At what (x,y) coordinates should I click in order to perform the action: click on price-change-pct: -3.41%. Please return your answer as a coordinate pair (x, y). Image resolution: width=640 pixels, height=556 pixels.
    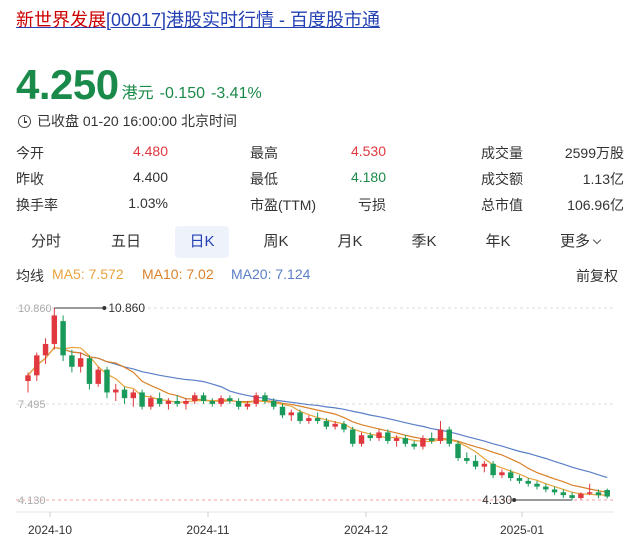
    Looking at the image, I should click on (236, 93).